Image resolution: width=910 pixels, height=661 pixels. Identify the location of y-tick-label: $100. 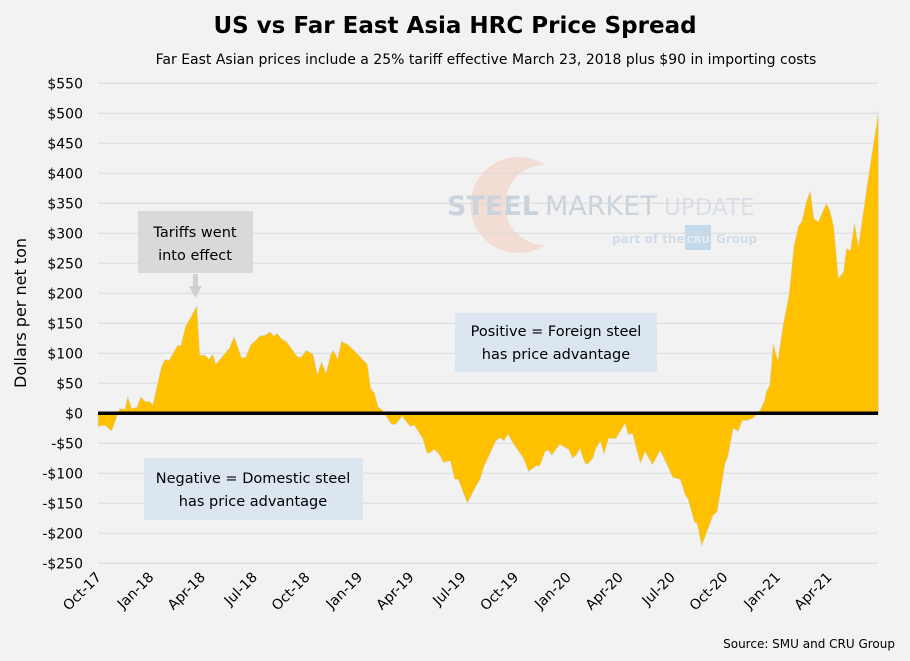
(65, 354).